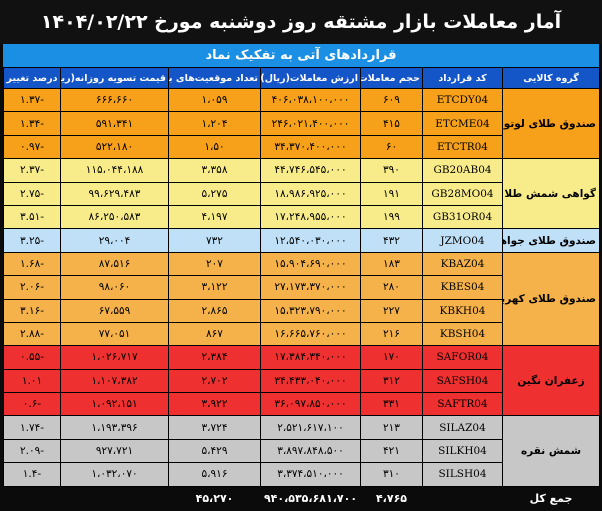 The height and width of the screenshot is (511, 602). I want to click on settlement-cell: ۶۶۶،۶۶۰, so click(114, 100).